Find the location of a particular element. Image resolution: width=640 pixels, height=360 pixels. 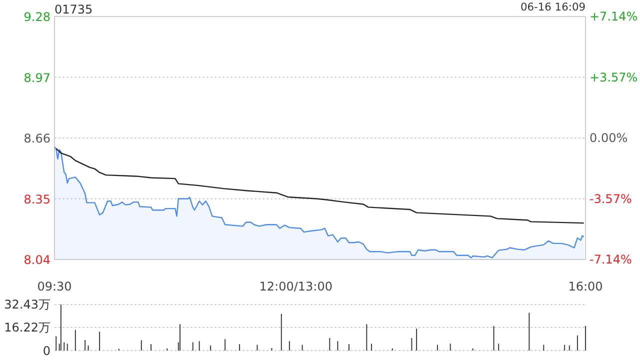

chart-title: 01735 is located at coordinates (73, 9).